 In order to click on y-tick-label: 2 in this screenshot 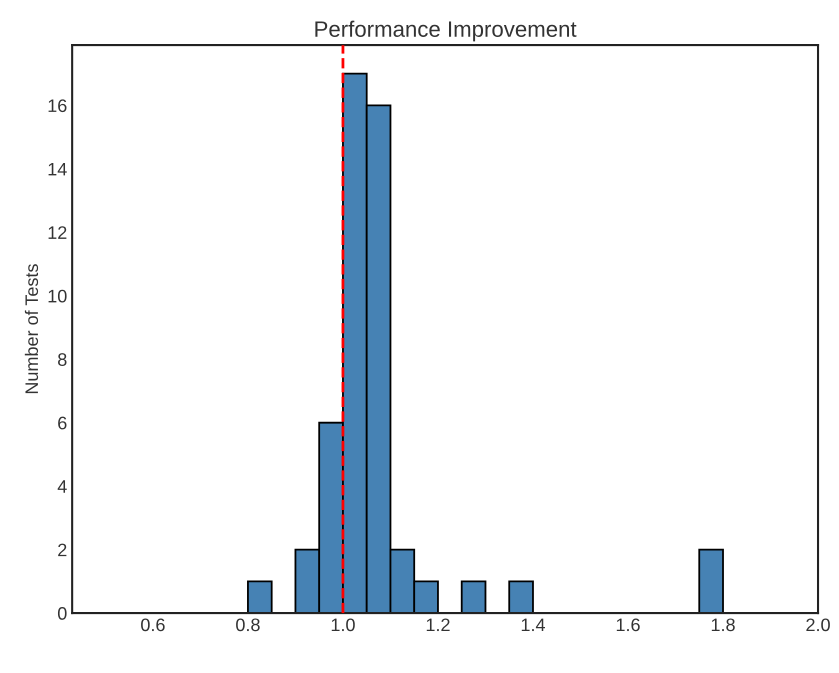, I will do `click(62, 550)`.